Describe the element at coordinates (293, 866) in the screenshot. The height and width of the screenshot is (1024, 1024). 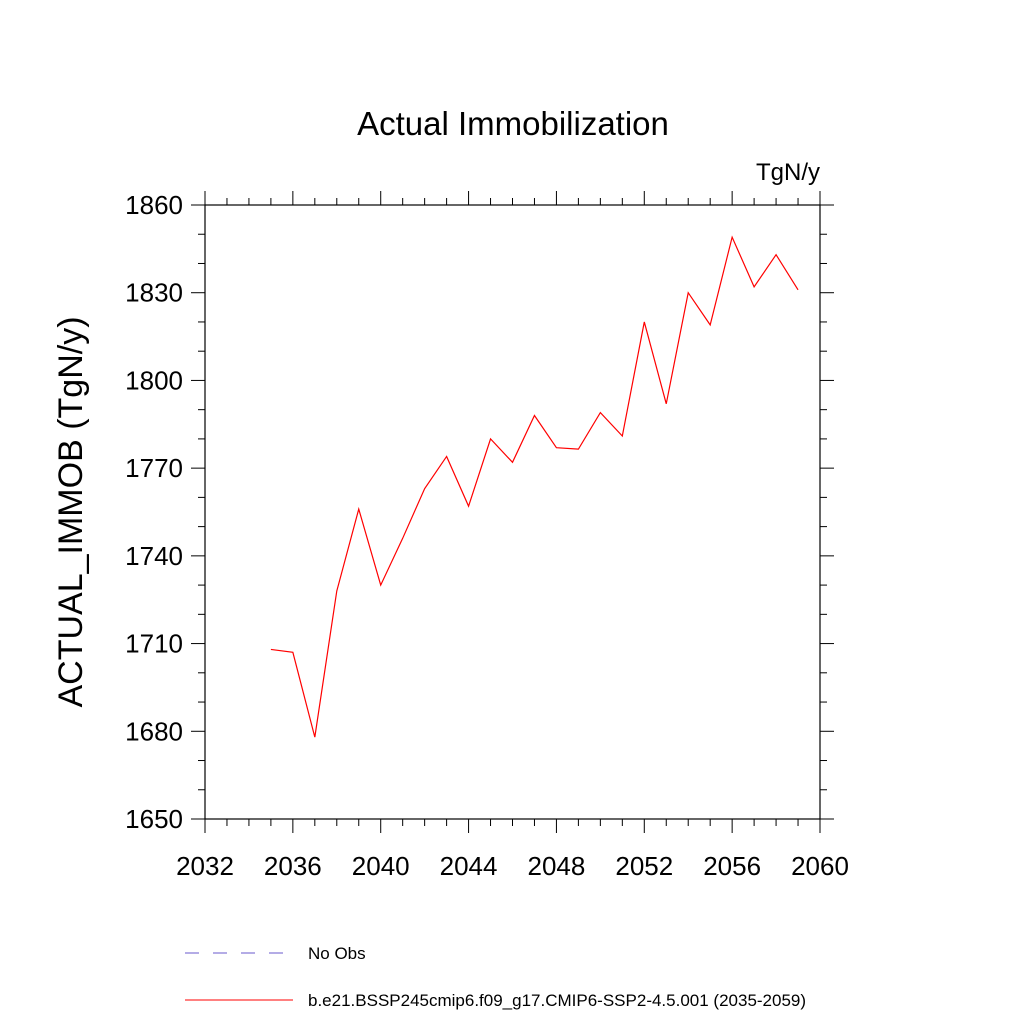
I see `x-tick-label: 2036` at that location.